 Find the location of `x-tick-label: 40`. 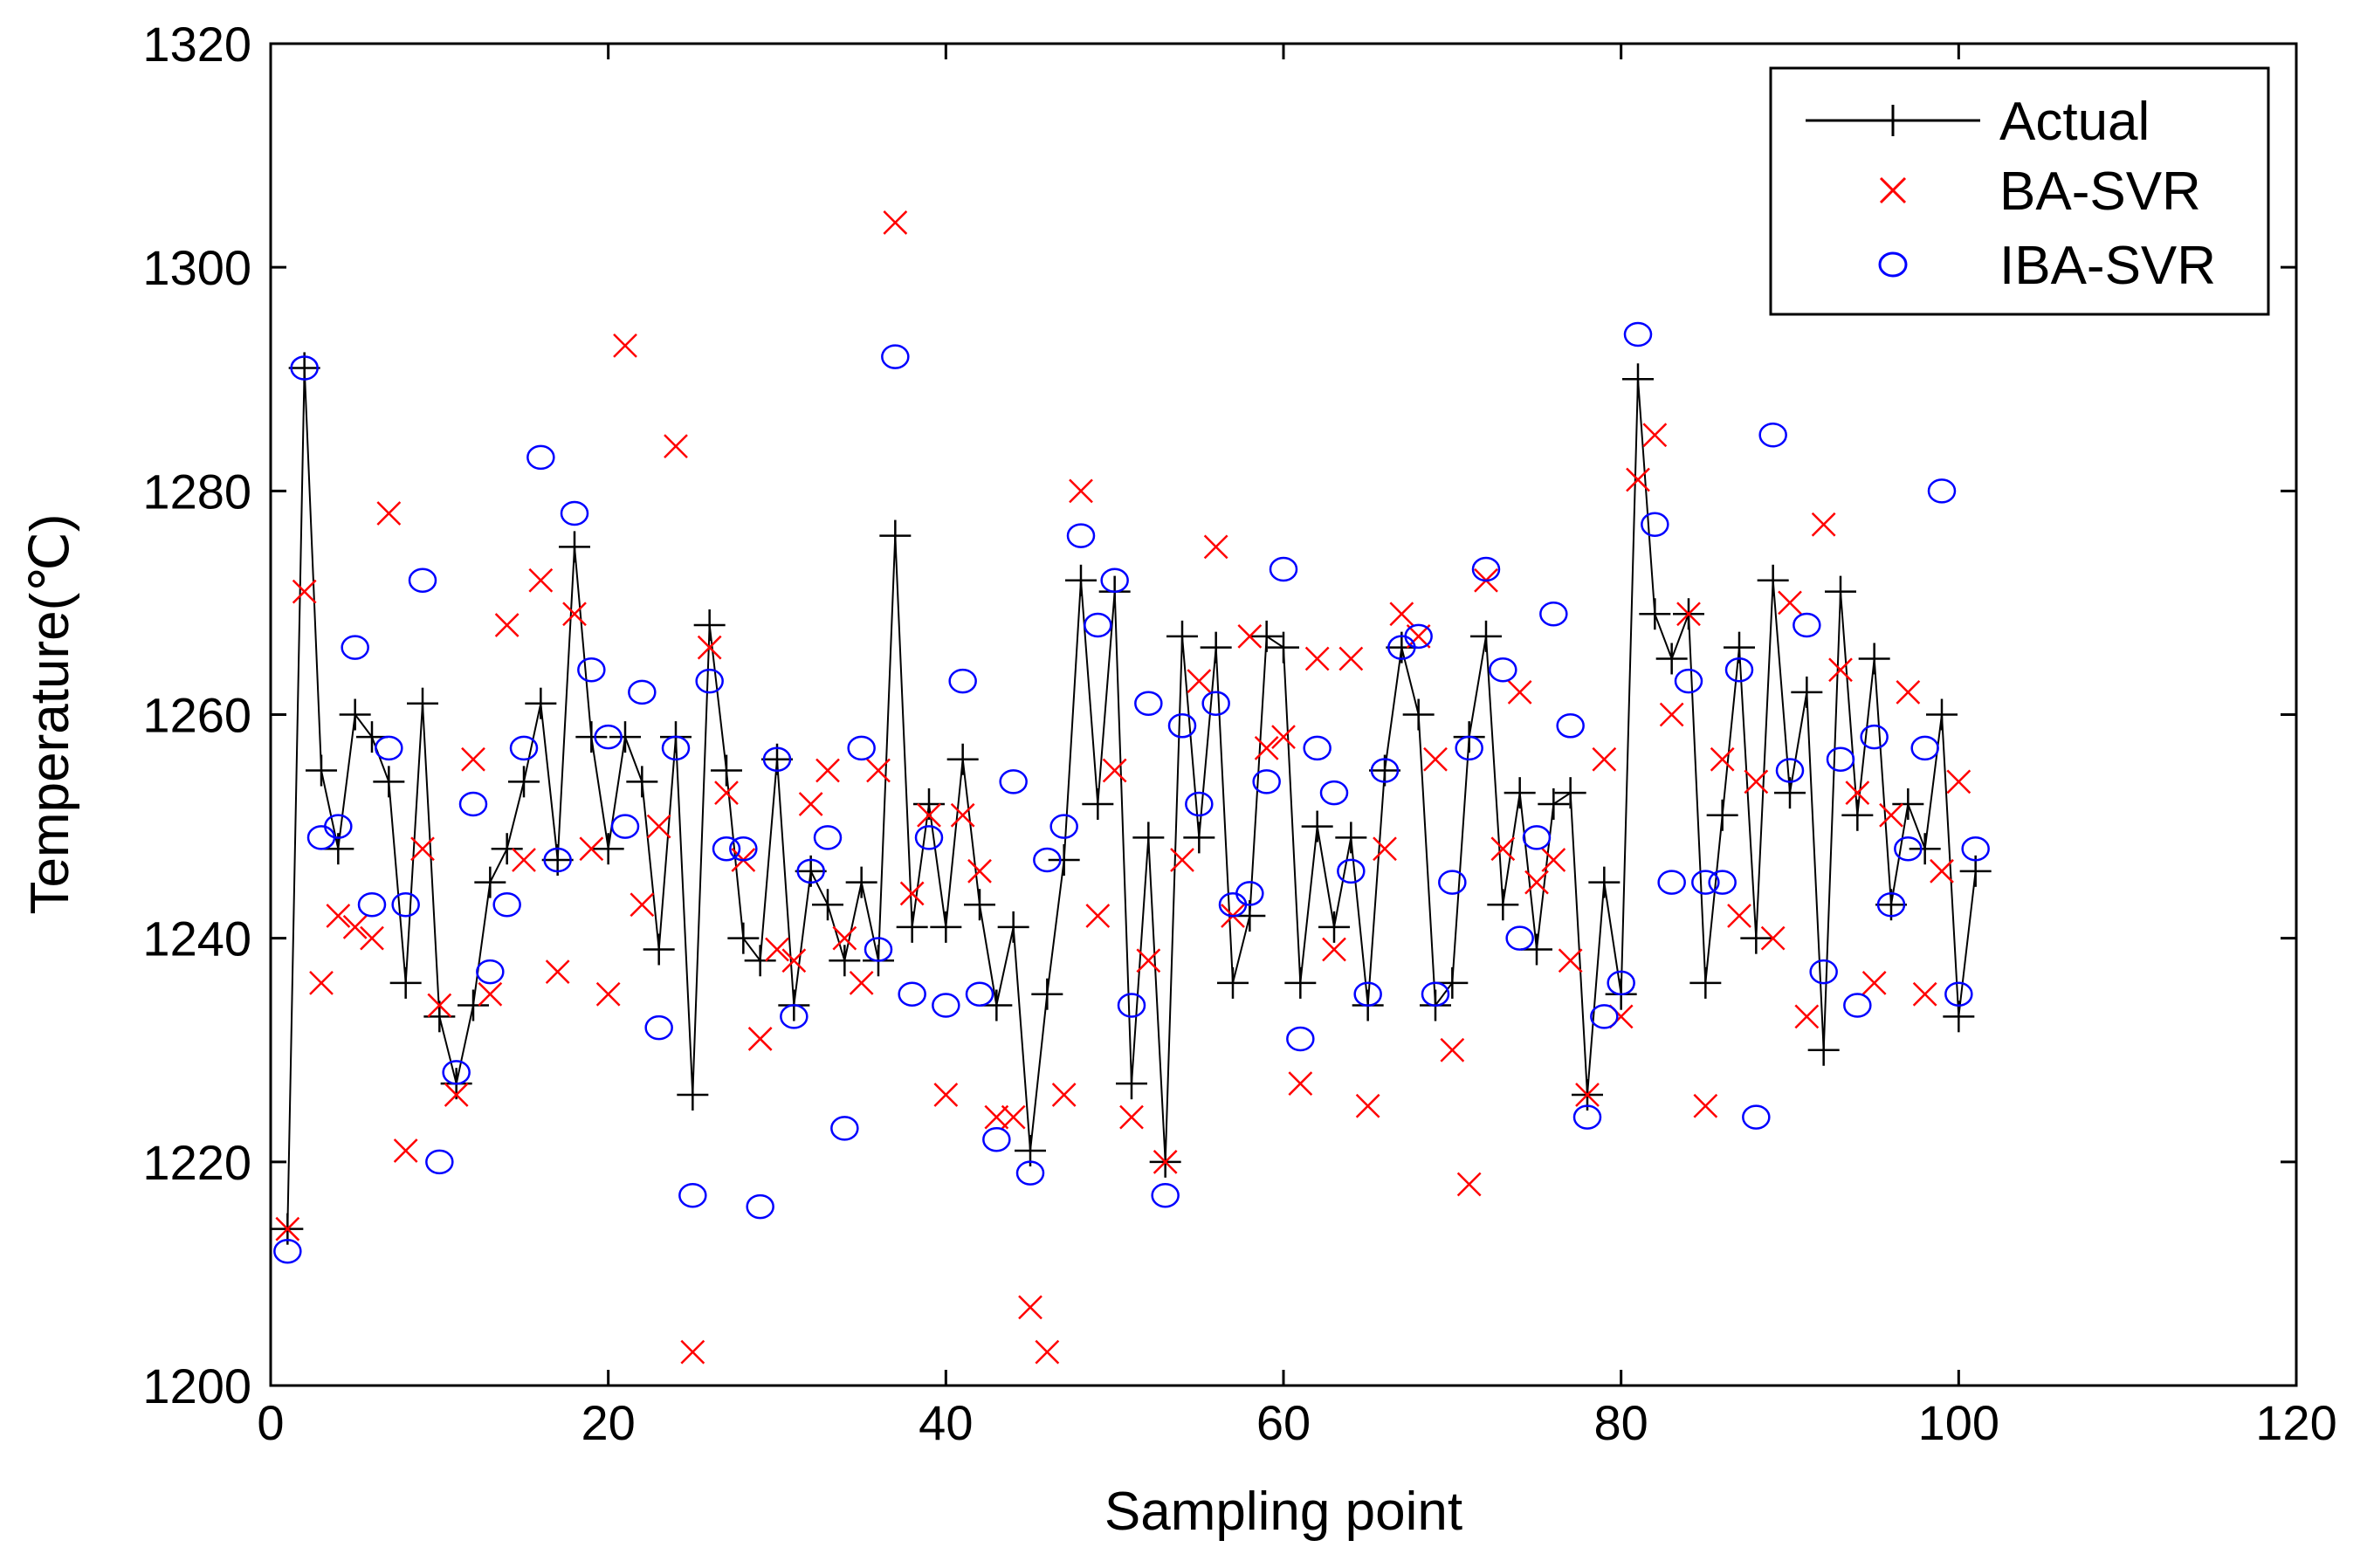

x-tick-label: 40 is located at coordinates (946, 1423).